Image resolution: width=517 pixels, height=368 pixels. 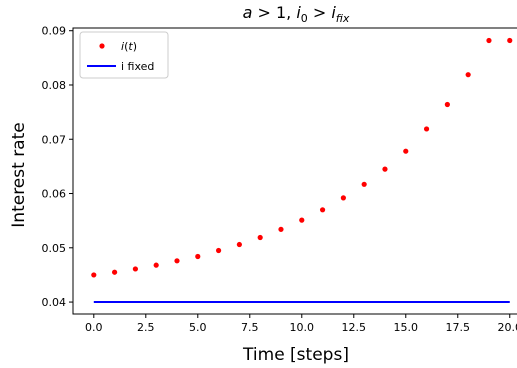 I want to click on y-tick-label: 0.06, so click(x=54, y=194).